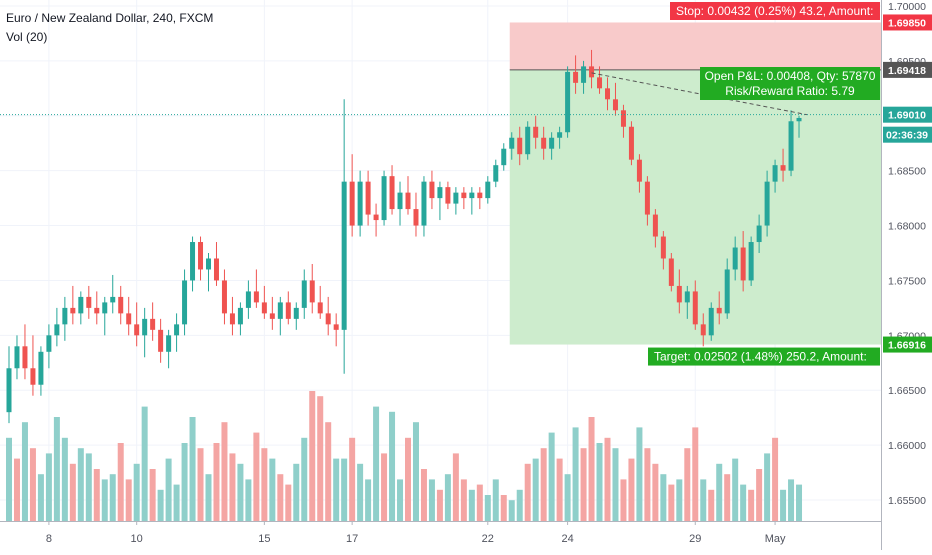  What do you see at coordinates (764, 356) in the screenshot?
I see `target-label-box` at bounding box center [764, 356].